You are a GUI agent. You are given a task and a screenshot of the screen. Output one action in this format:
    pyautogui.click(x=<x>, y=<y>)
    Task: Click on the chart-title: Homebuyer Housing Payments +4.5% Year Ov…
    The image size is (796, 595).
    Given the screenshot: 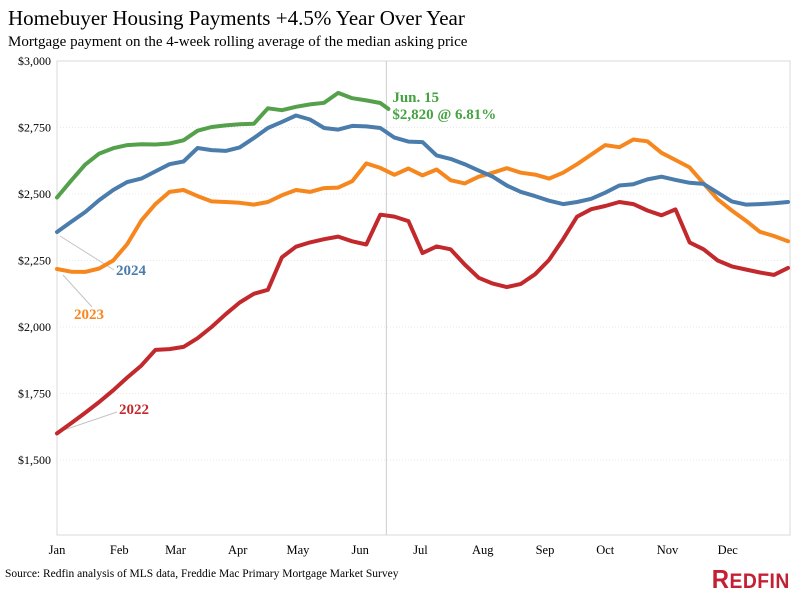 What is the action you would take?
    pyautogui.click(x=236, y=18)
    